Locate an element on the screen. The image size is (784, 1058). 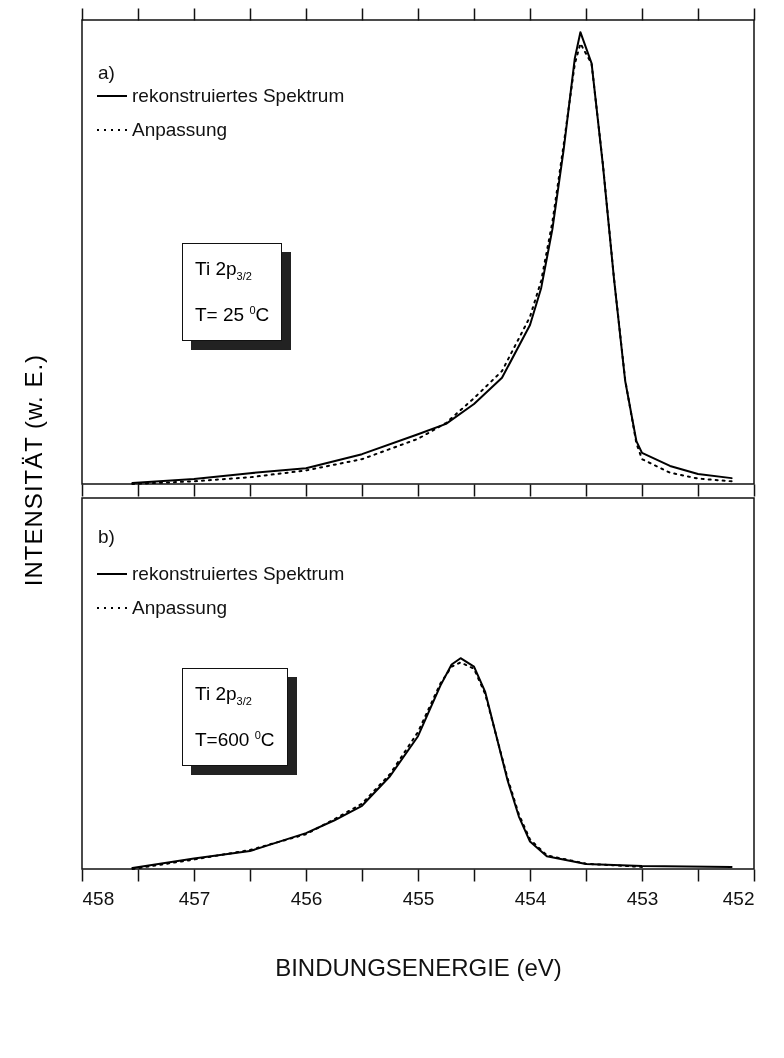
annotation: a) is located at coordinates (106, 73).